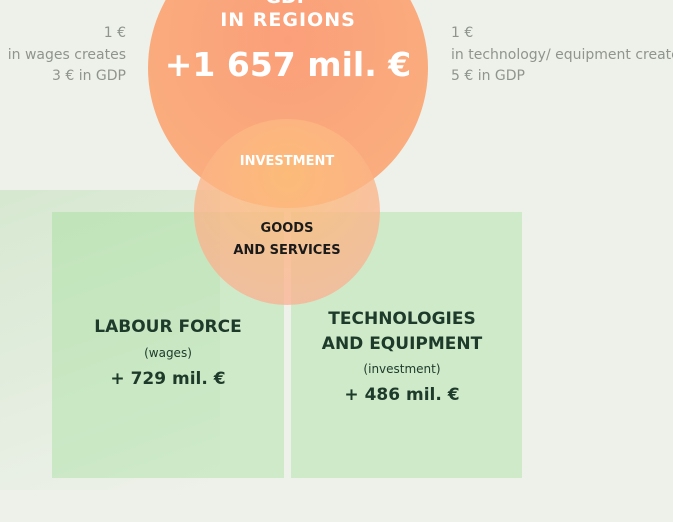 The height and width of the screenshot is (522, 673). I want to click on tech-title: TECHNOLOGIES AND EQUIPMENT, so click(402, 332).